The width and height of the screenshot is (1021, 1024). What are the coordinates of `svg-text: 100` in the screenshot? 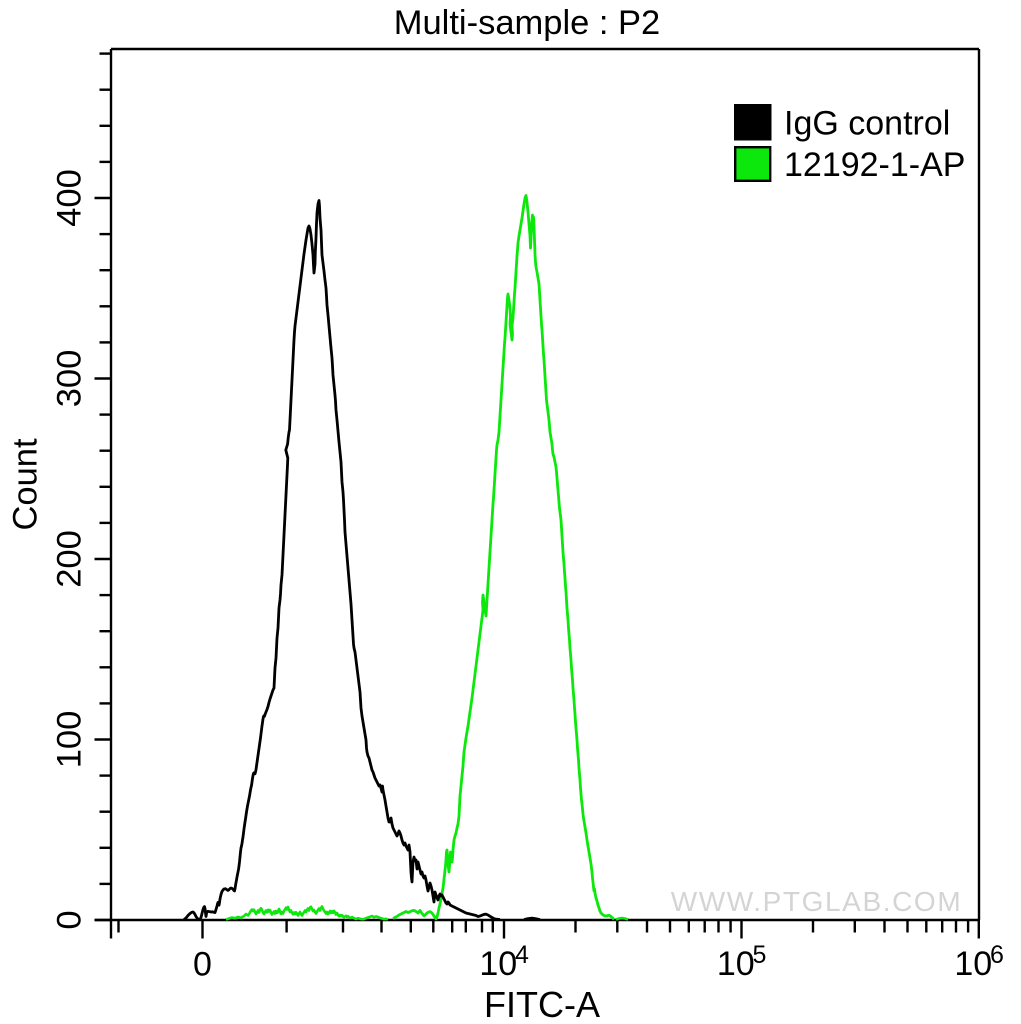 It's located at (70, 740).